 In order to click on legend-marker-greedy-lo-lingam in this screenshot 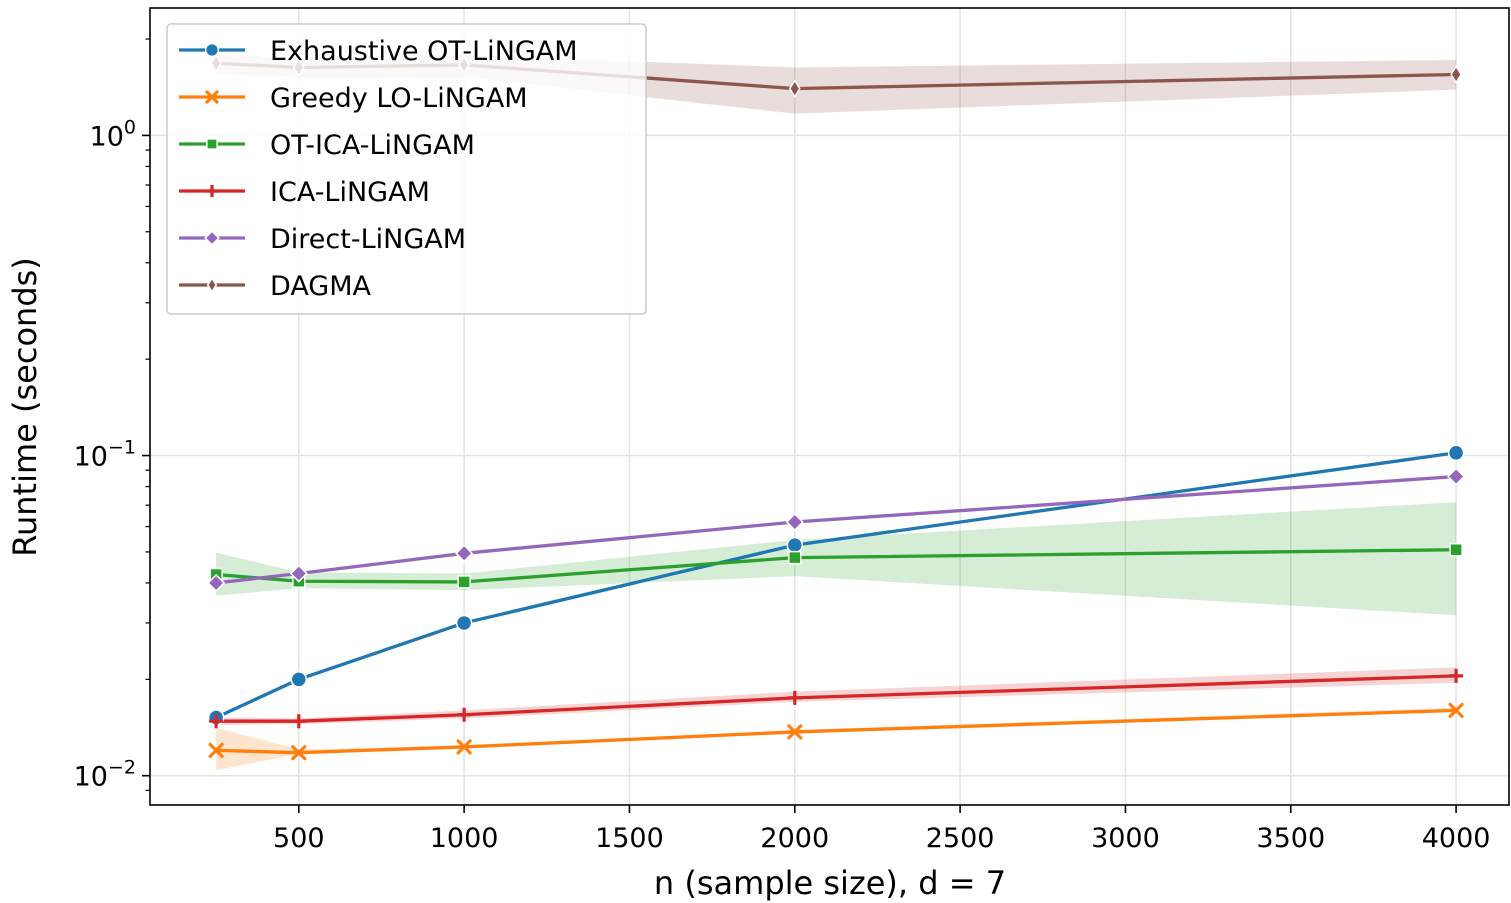, I will do `click(212, 97)`.